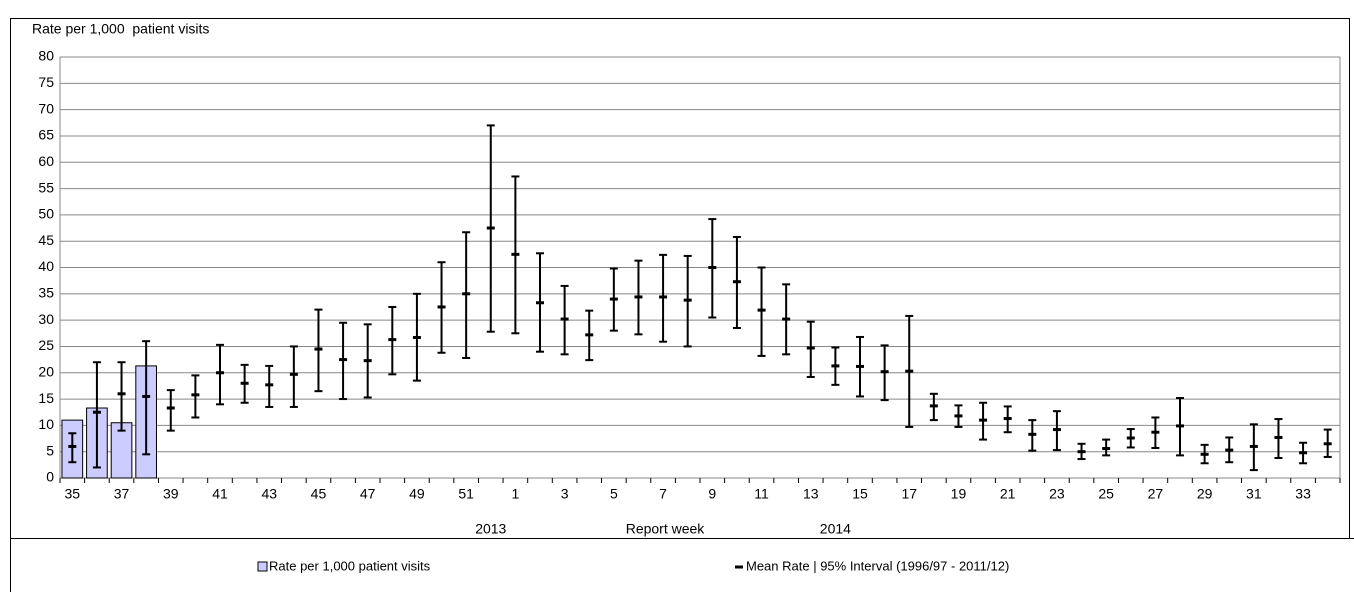  What do you see at coordinates (811, 494) in the screenshot?
I see `x-tick-label: 13` at bounding box center [811, 494].